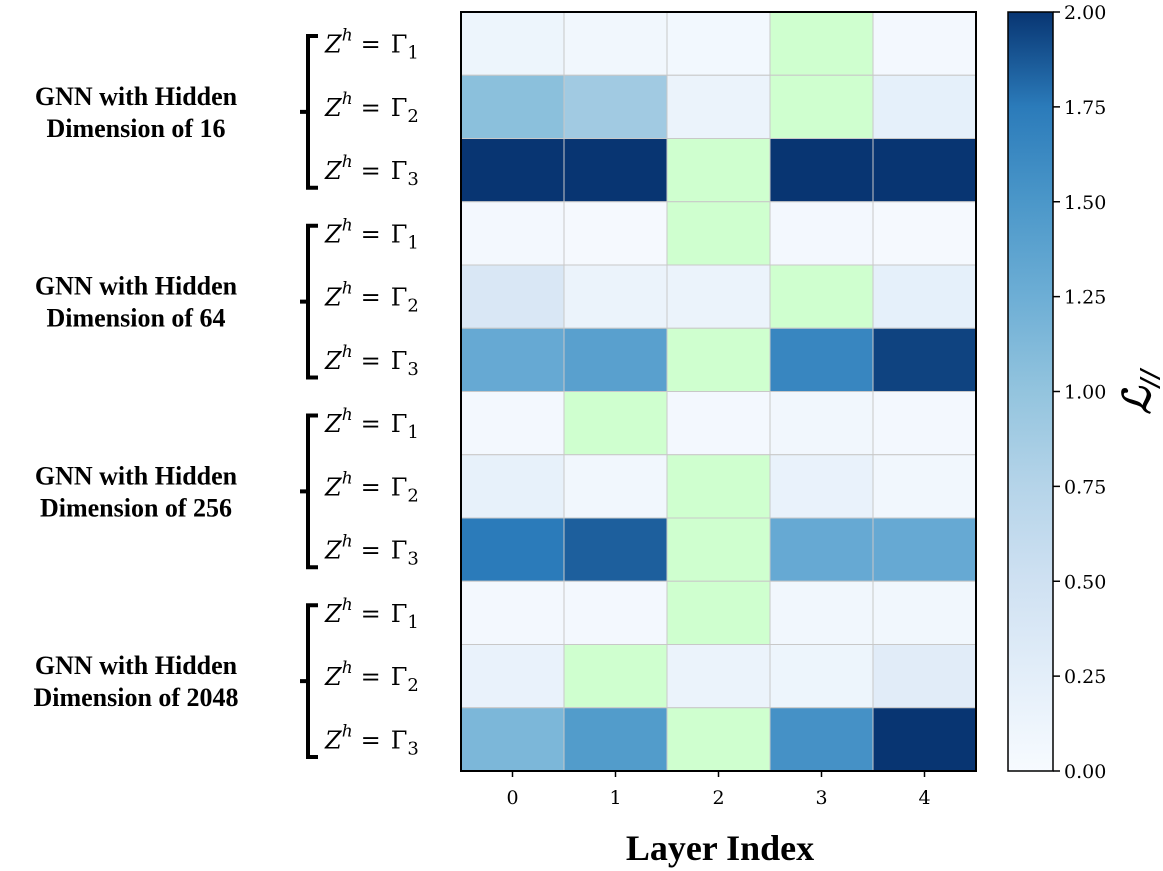  I want to click on group-label-line: Dimension of 256, so click(136, 507).